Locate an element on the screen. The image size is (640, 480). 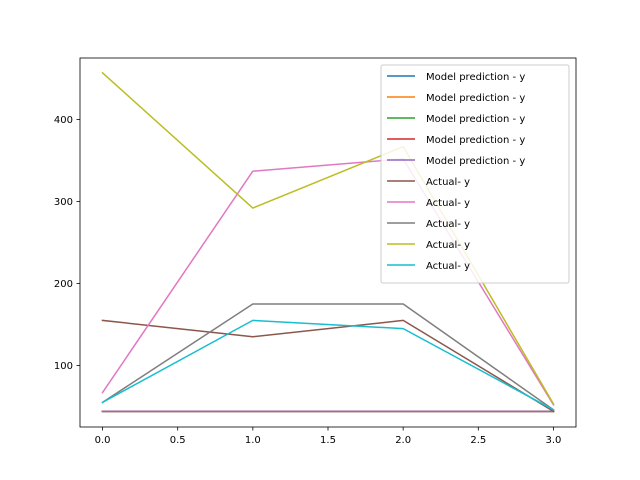
legend-box is located at coordinates (475, 174).